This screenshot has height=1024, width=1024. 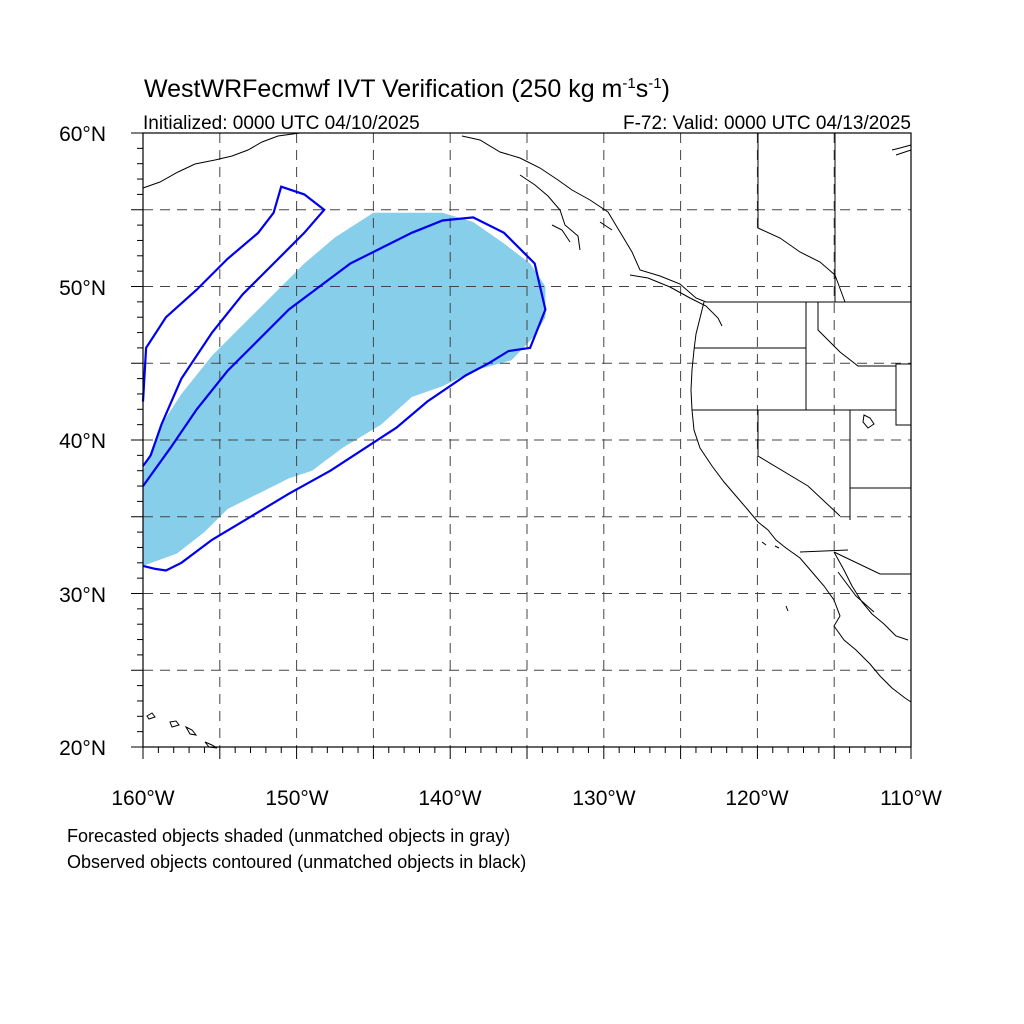 What do you see at coordinates (142, 798) in the screenshot?
I see `lon-label-160w: 160°W` at bounding box center [142, 798].